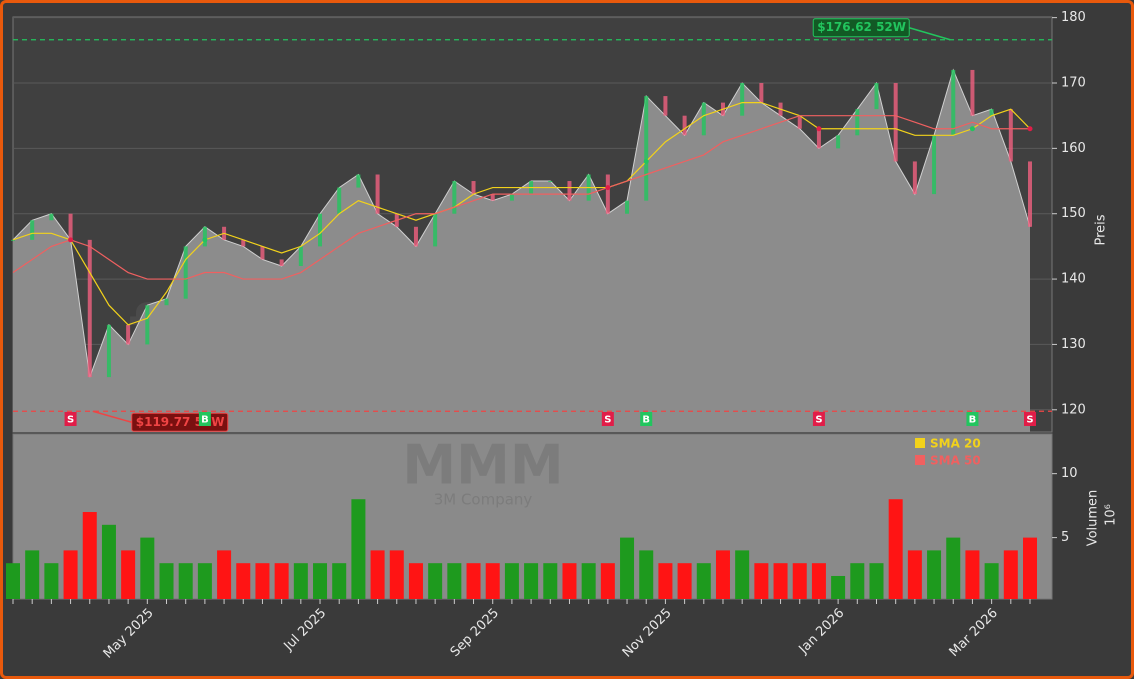 The image size is (1134, 679). What do you see at coordinates (305, 630) in the screenshot?
I see `x-tick-label: Jul 2025` at bounding box center [305, 630].